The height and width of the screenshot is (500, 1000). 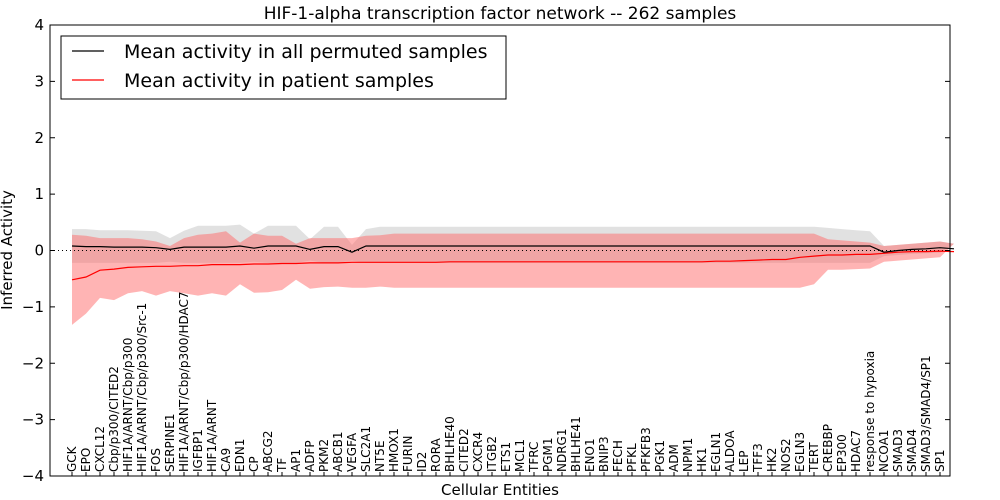 What do you see at coordinates (604, 454) in the screenshot?
I see `x-tick-label: BNIP3` at bounding box center [604, 454].